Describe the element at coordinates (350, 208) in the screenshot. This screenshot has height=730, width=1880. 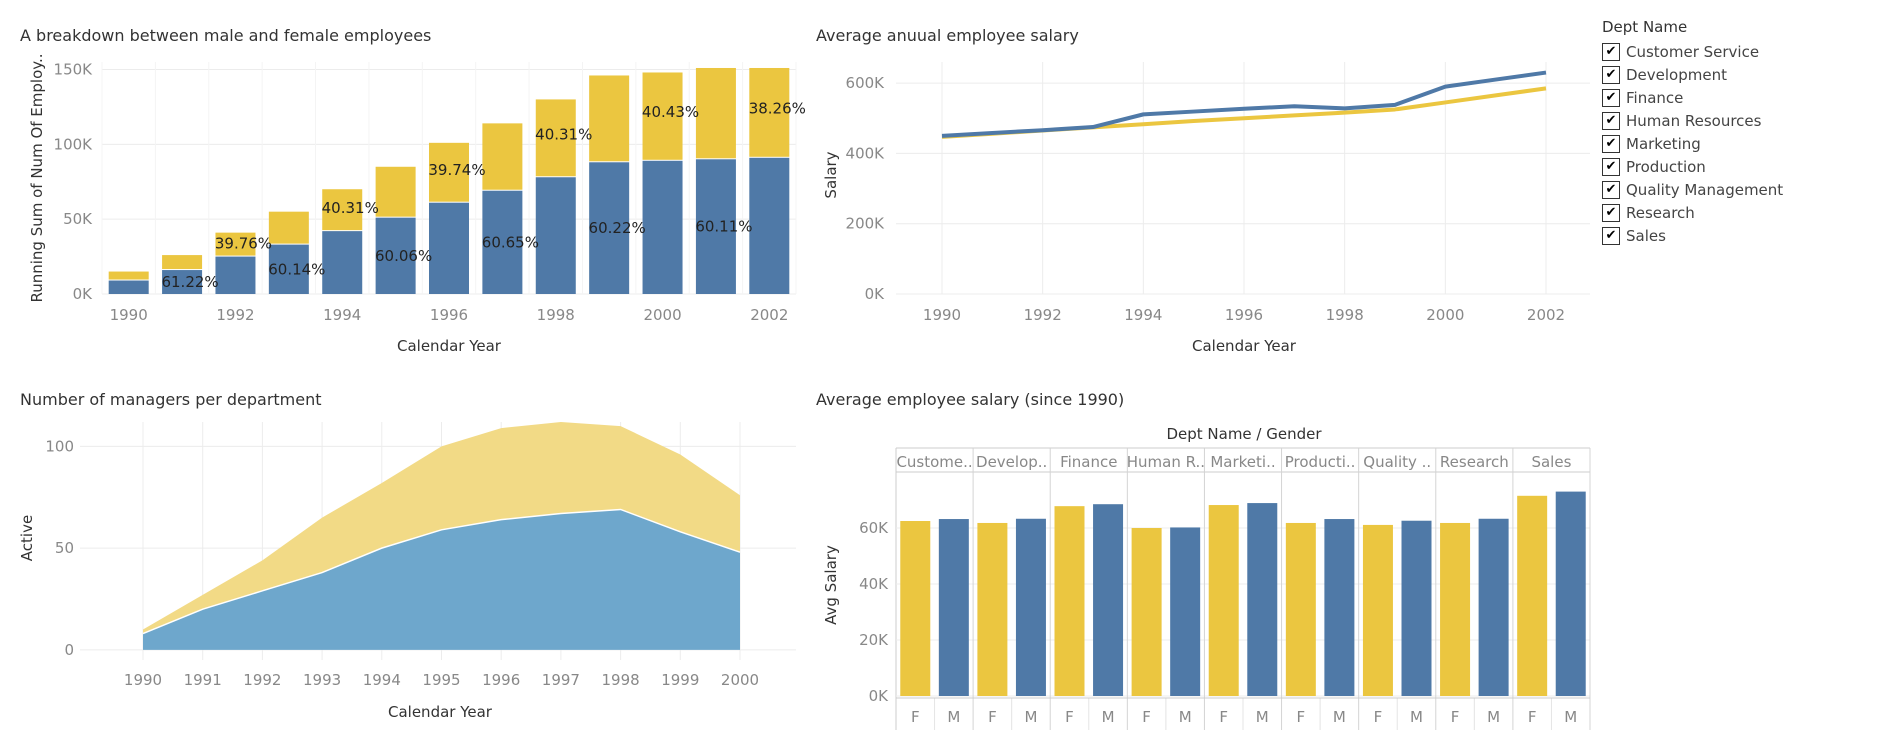
I see `data-label: 40.31%` at that location.